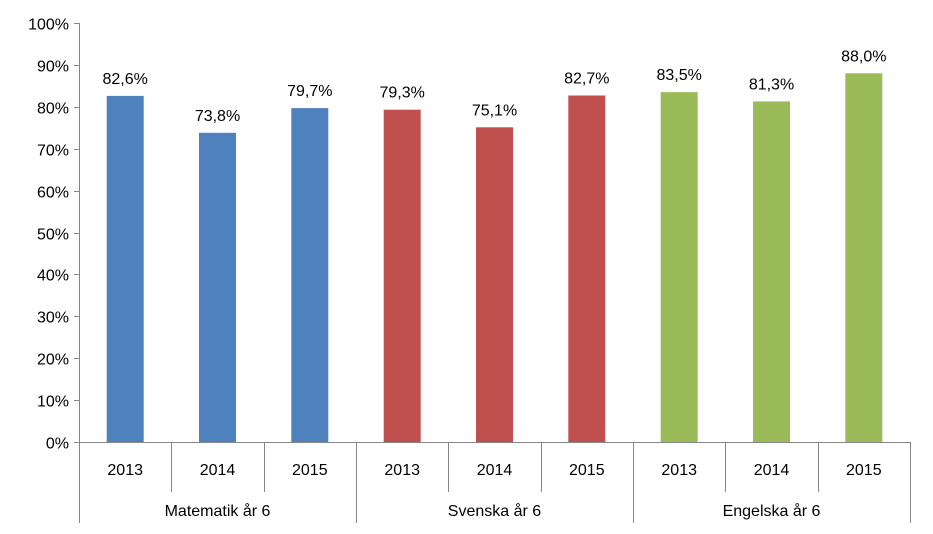 Image resolution: width=933 pixels, height=534 pixels. What do you see at coordinates (217, 116) in the screenshot?
I see `data-label: 73,8%` at bounding box center [217, 116].